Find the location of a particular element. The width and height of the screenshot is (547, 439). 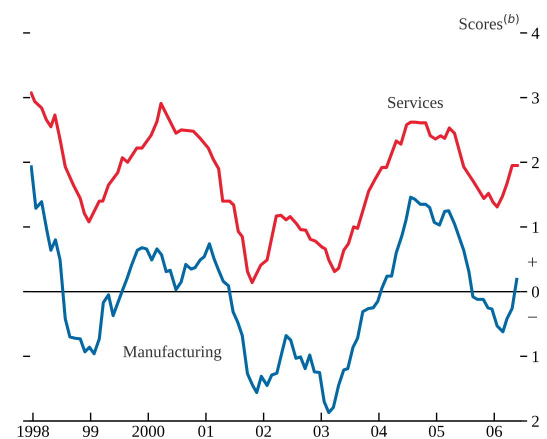

x-tick-label: 05 is located at coordinates (436, 431).